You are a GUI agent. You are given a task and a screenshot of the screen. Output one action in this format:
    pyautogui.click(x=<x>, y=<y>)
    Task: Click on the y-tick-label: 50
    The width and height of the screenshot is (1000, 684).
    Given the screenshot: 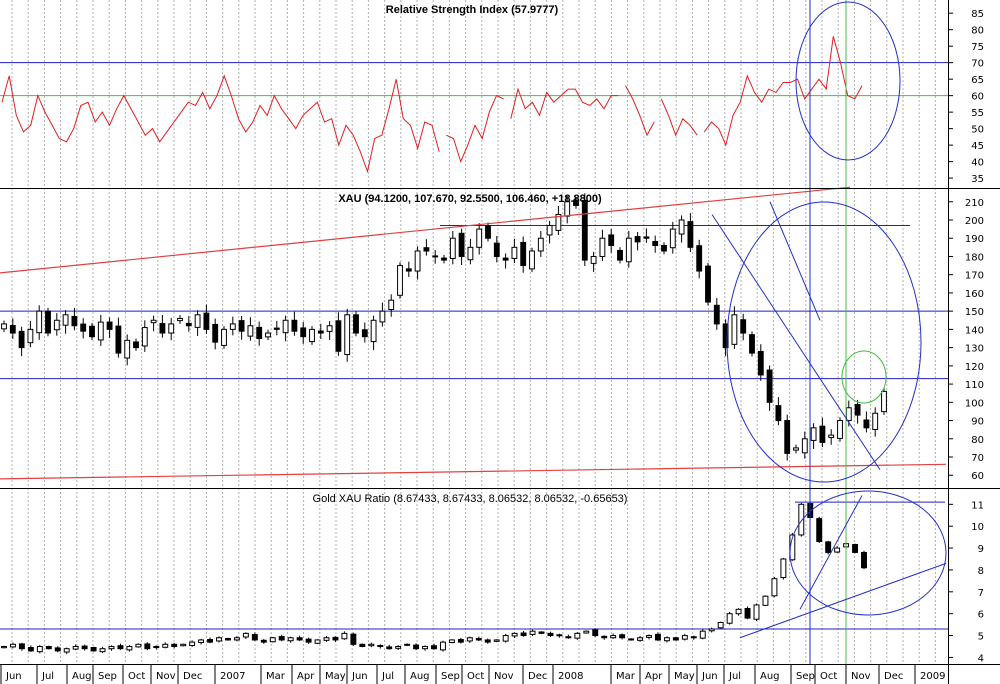 What is the action you would take?
    pyautogui.click(x=977, y=130)
    